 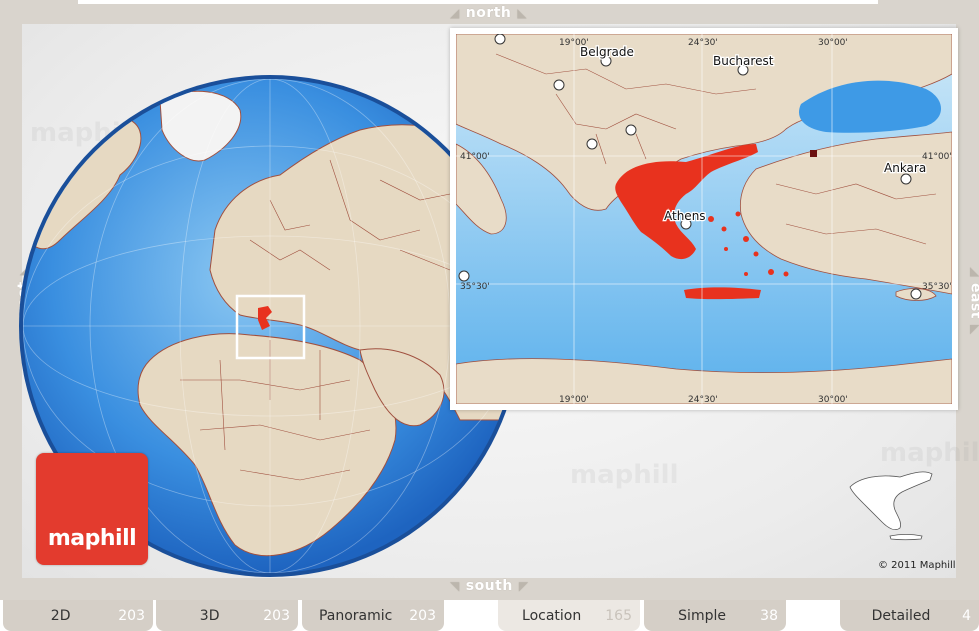 I want to click on tab-panoramic: Panoramic 203, so click(x=373, y=615).